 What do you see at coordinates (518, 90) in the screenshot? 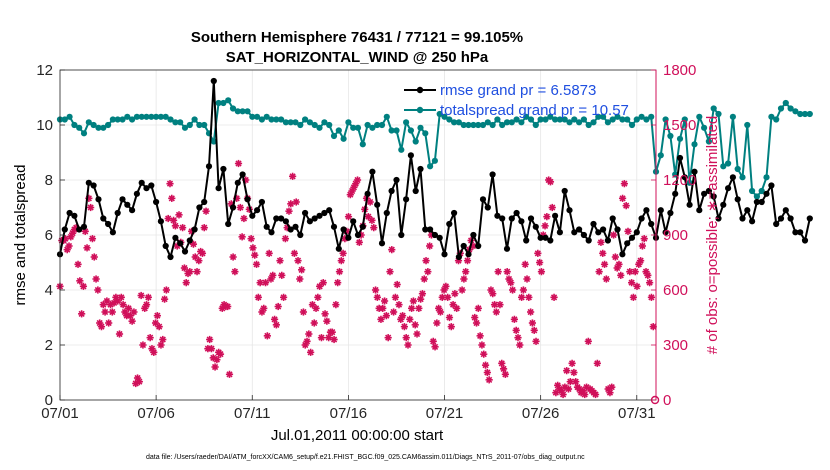
I see `legend-rmse-label: rmse grand pr = 6.5873` at bounding box center [518, 90].